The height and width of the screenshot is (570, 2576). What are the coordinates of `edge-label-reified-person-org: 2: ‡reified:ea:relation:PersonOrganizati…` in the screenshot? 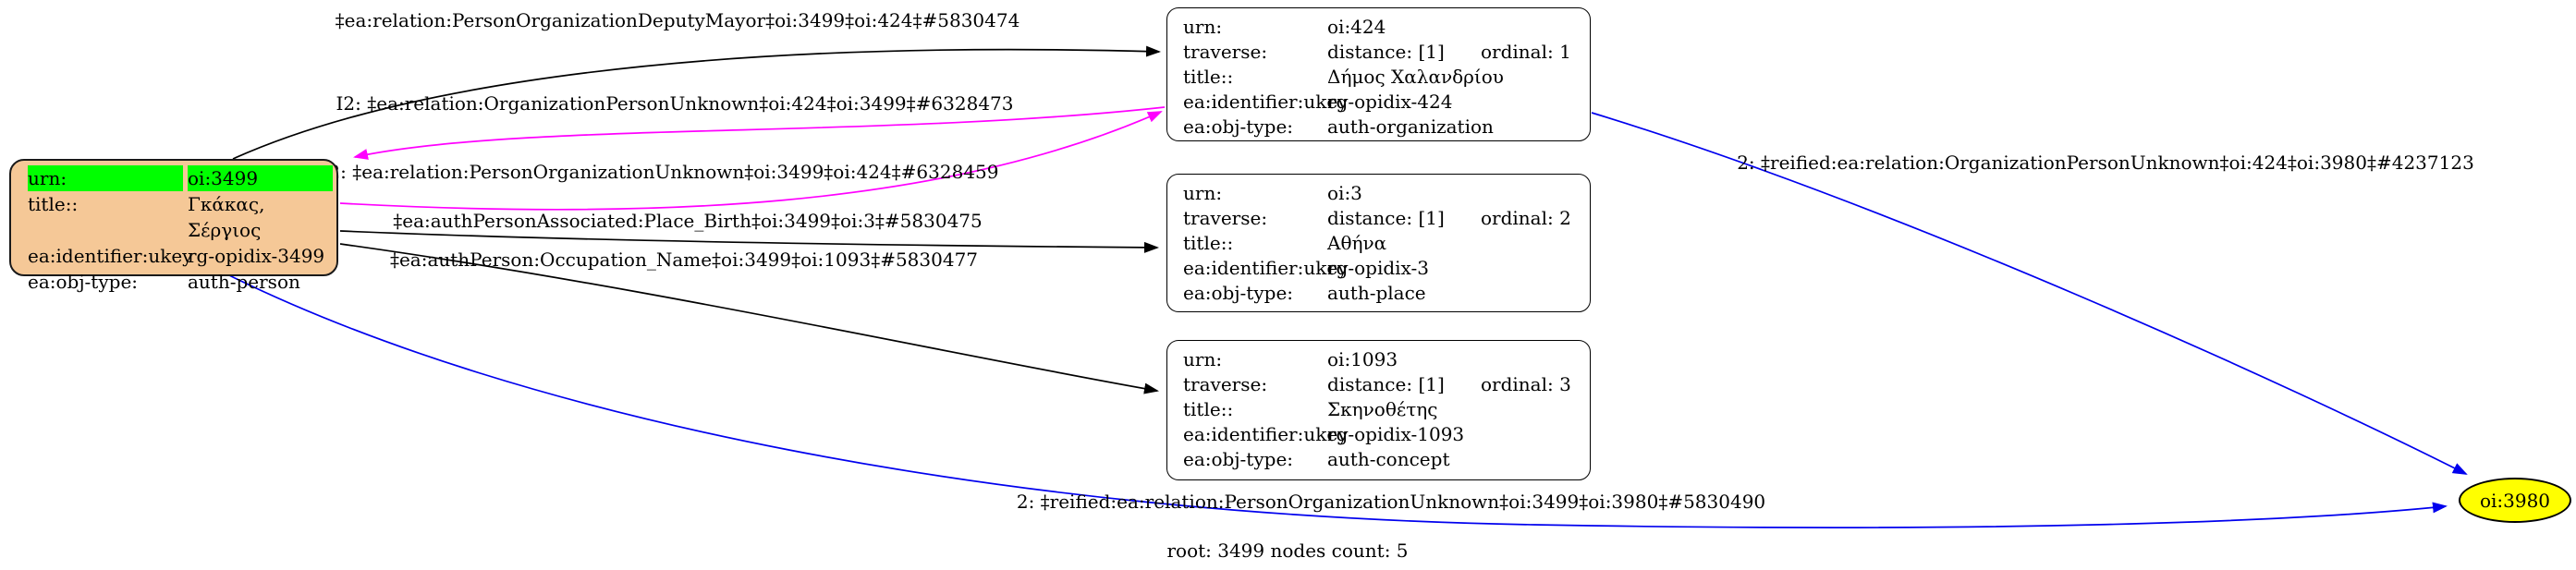 It's located at (1391, 502).